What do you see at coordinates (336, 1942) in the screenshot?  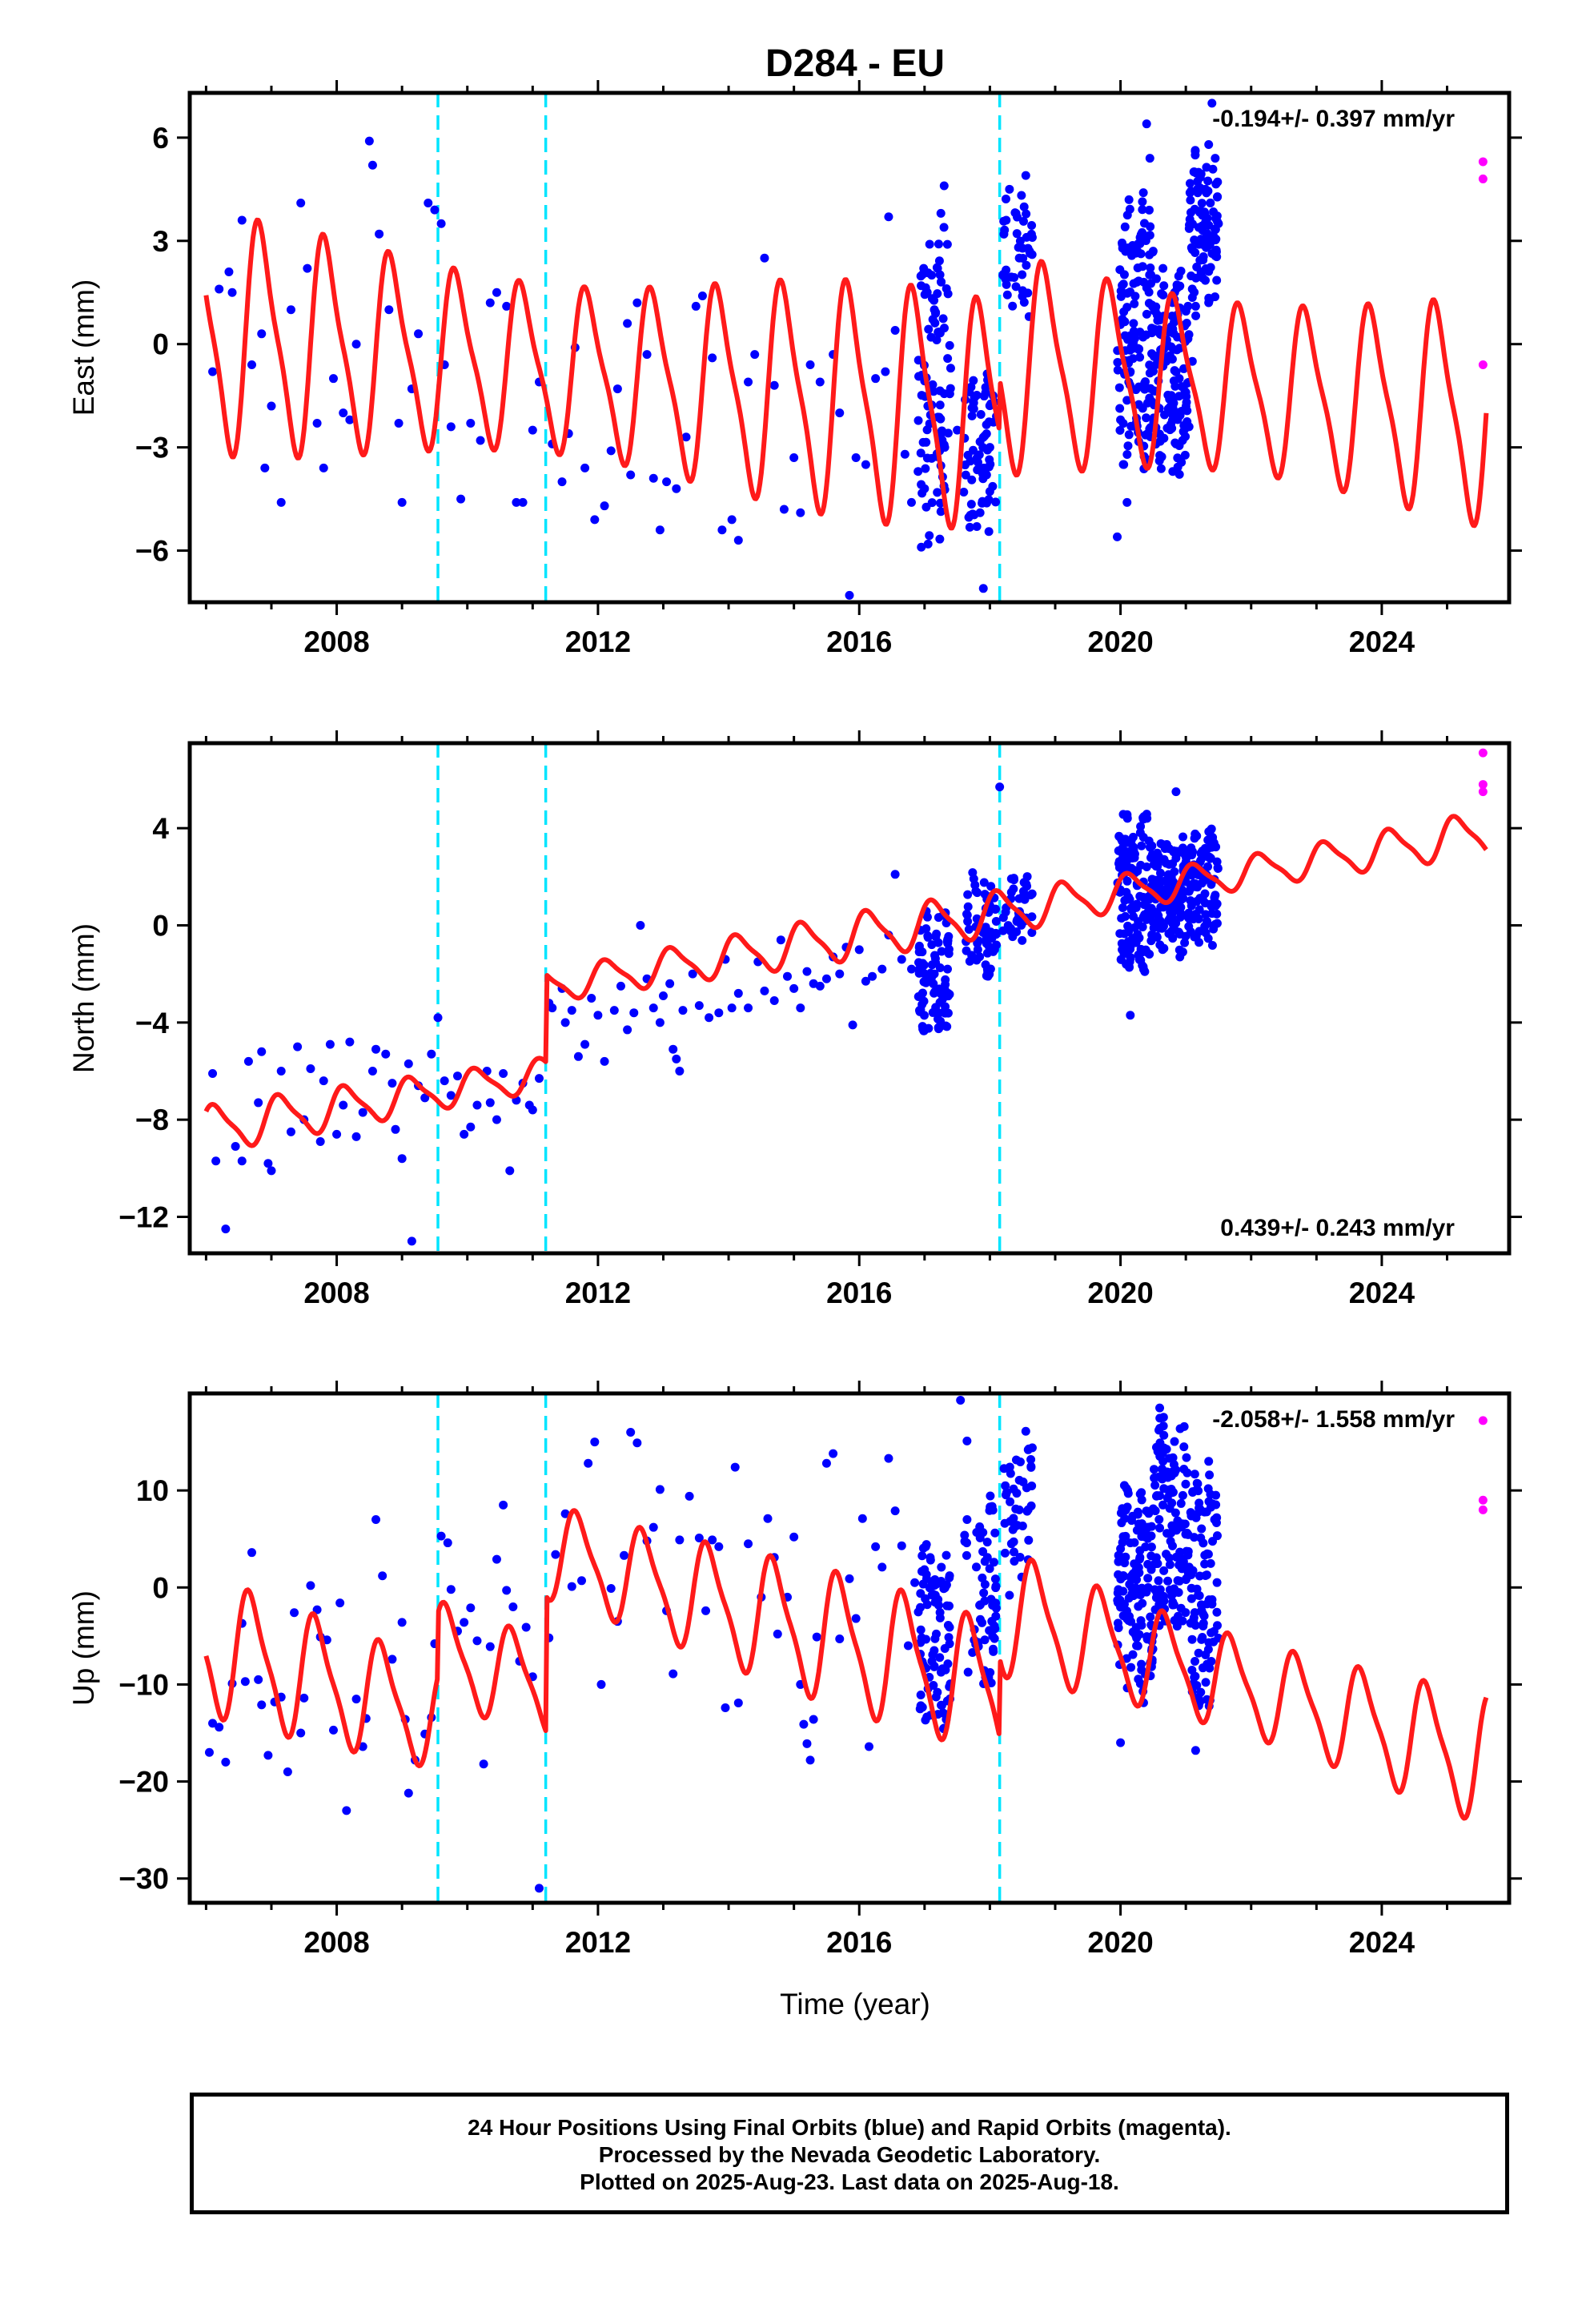 I see `x-tick-label: 2008` at bounding box center [336, 1942].